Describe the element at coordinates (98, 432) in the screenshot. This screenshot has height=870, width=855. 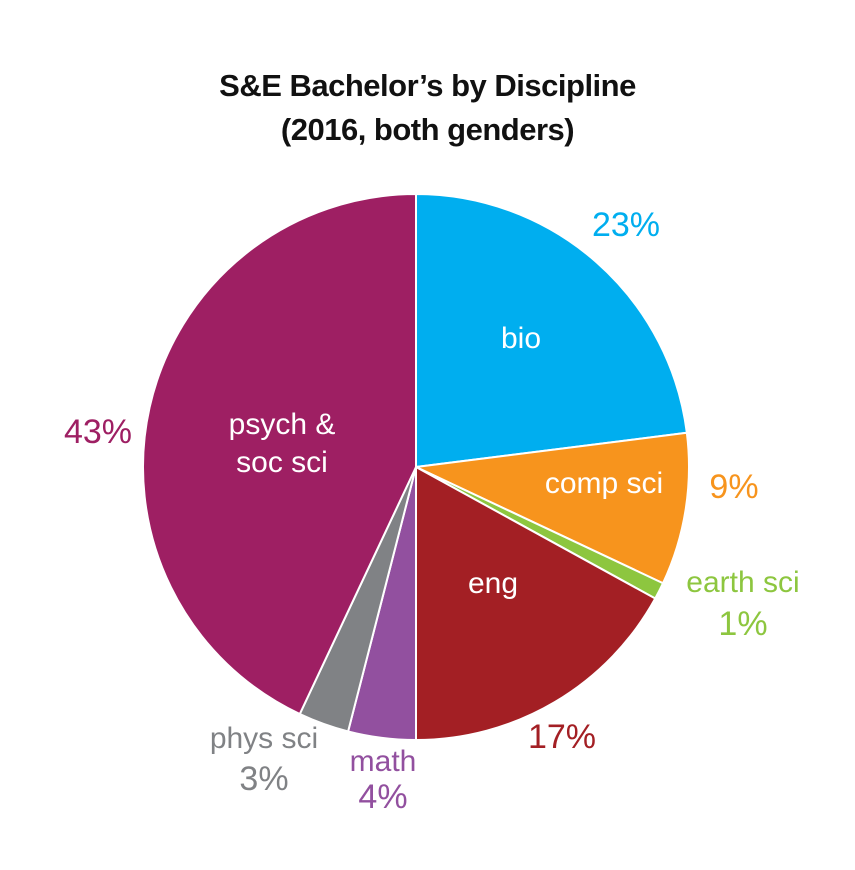
I see `slice-percent-label-psych-soc-sci: 43%` at that location.